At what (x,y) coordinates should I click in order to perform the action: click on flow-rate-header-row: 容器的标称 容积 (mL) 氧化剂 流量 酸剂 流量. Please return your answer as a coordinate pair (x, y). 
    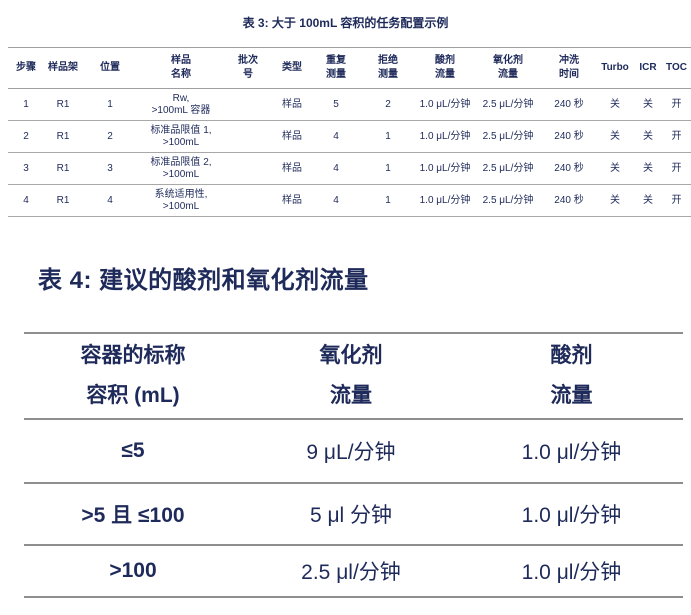
    Looking at the image, I should click on (353, 376).